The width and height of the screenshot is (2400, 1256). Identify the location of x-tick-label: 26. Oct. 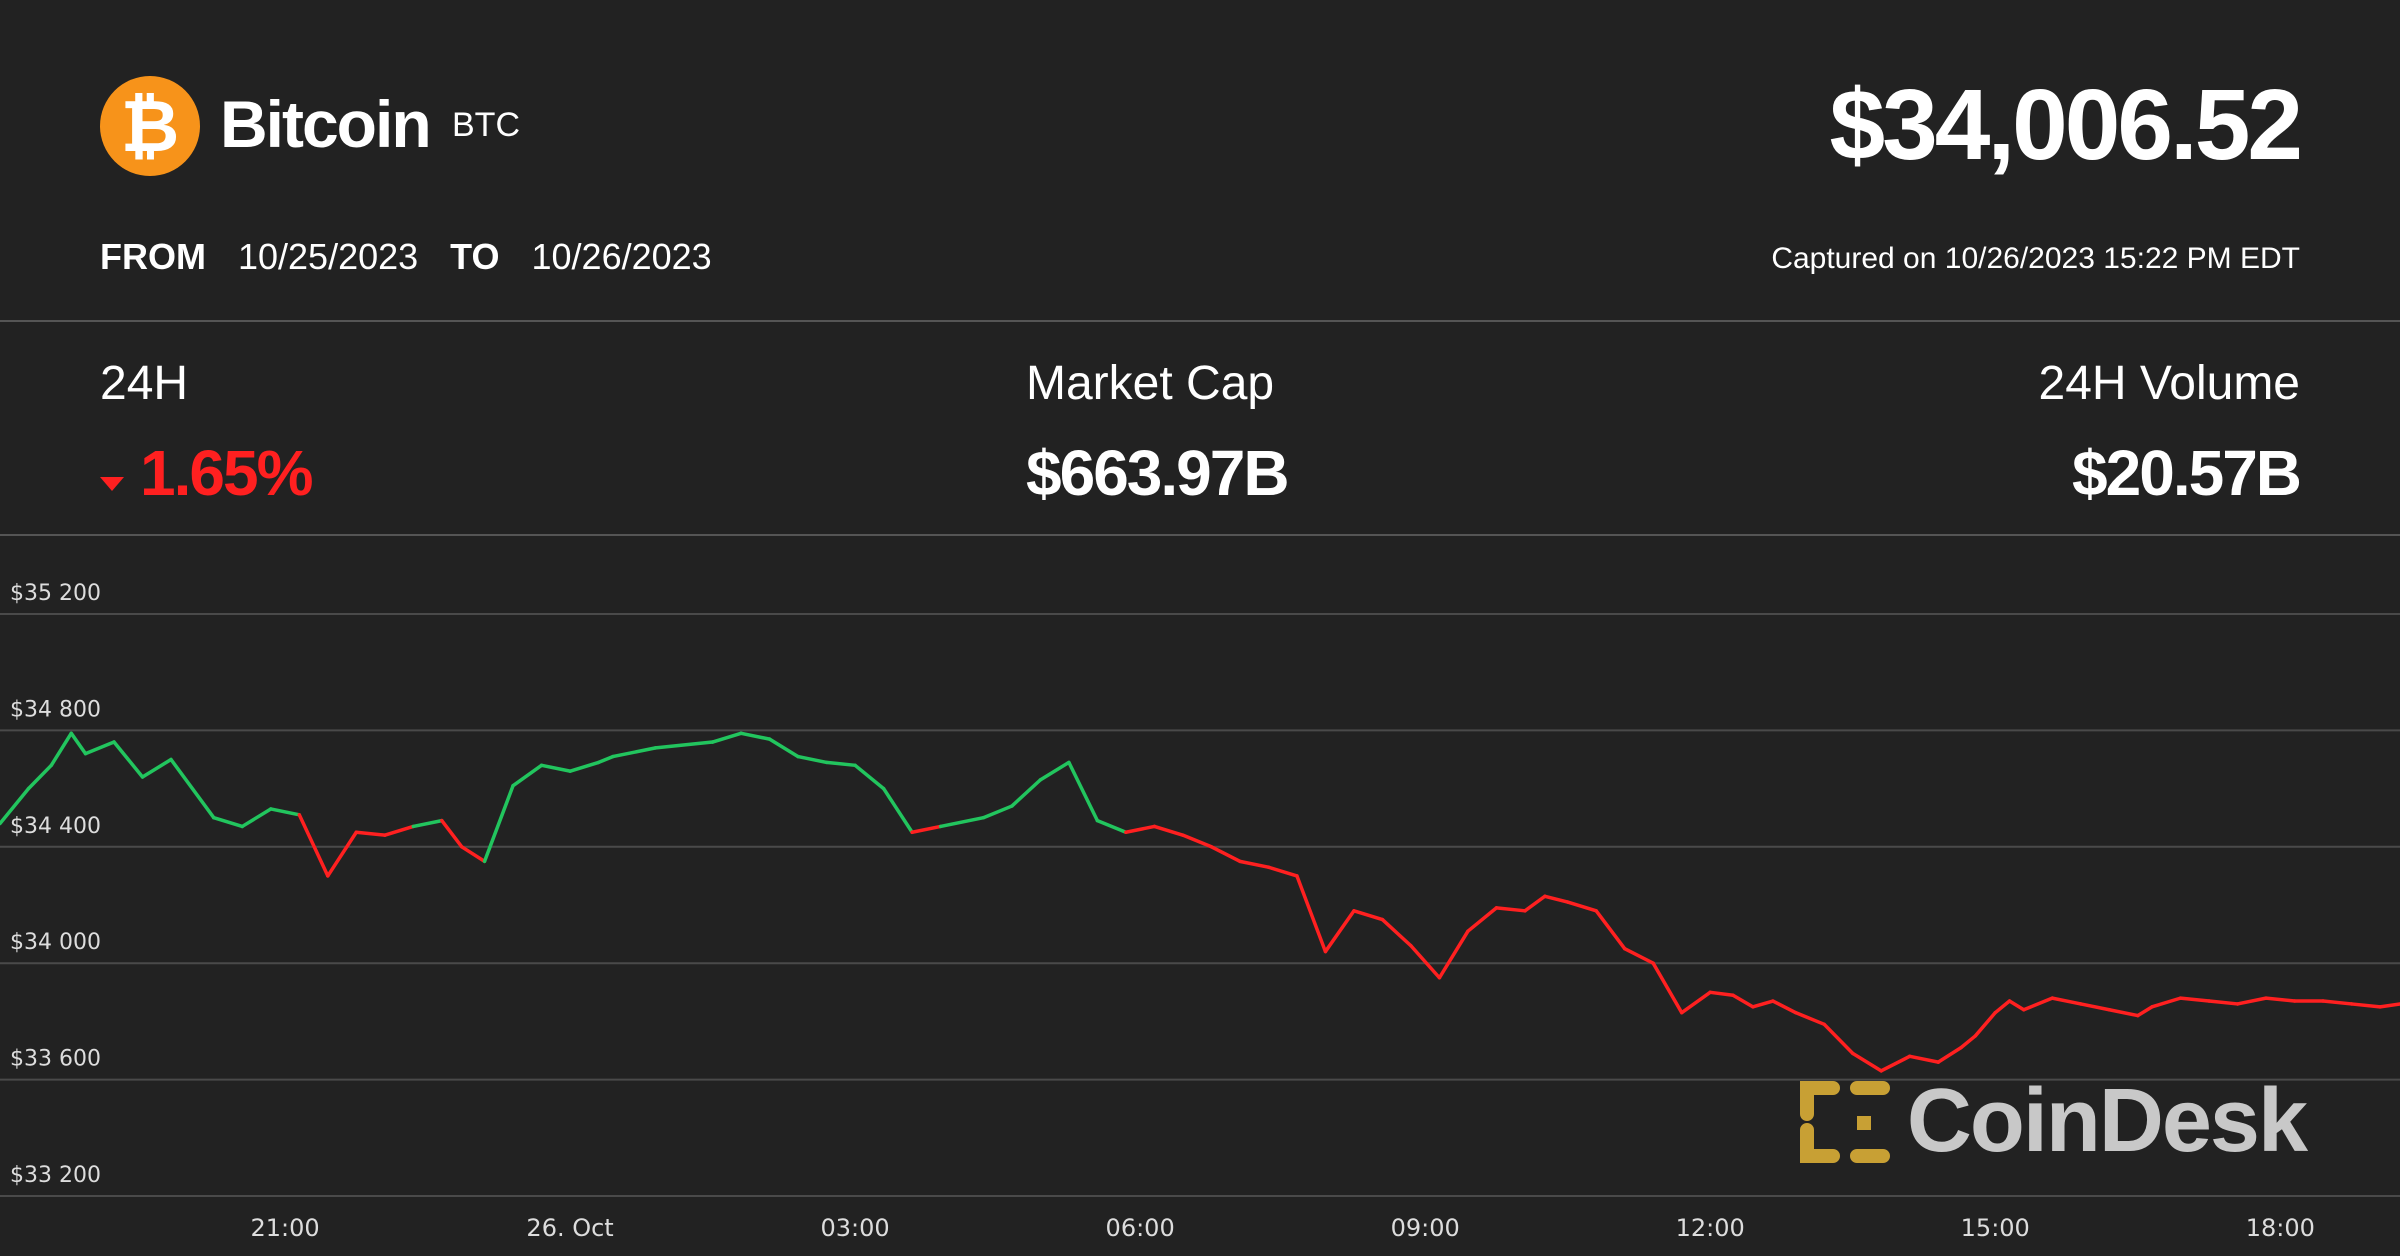
(569, 1228).